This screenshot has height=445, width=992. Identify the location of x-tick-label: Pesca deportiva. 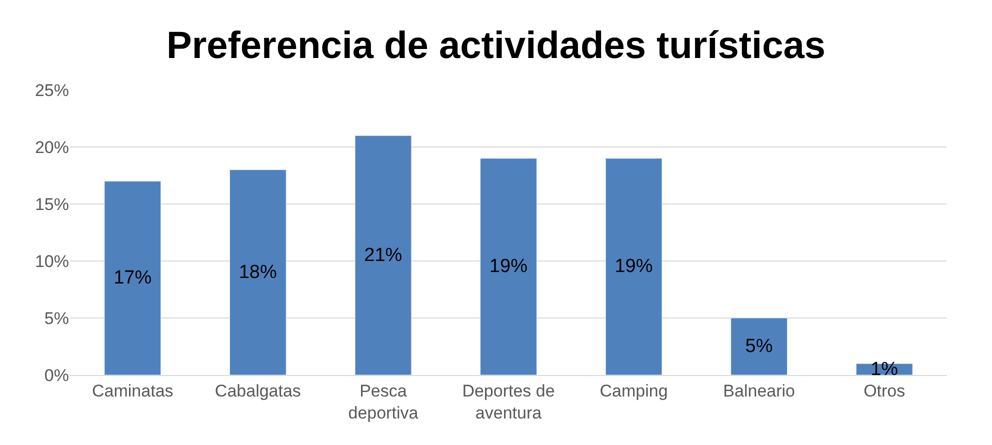
(383, 401).